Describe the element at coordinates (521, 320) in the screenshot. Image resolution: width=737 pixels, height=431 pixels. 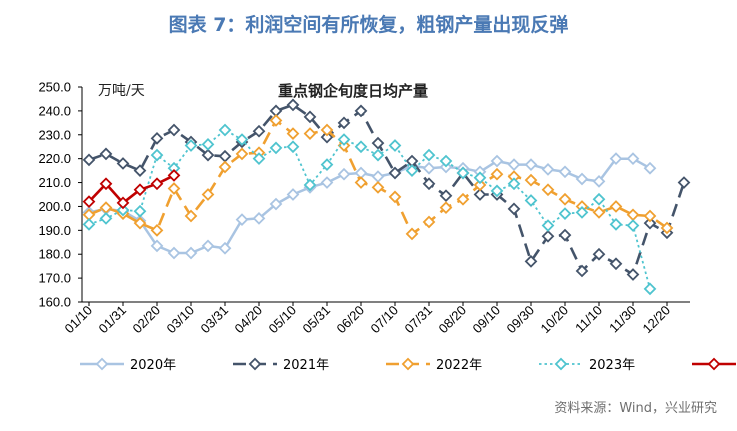
I see `x-tick-label: 09/30` at that location.